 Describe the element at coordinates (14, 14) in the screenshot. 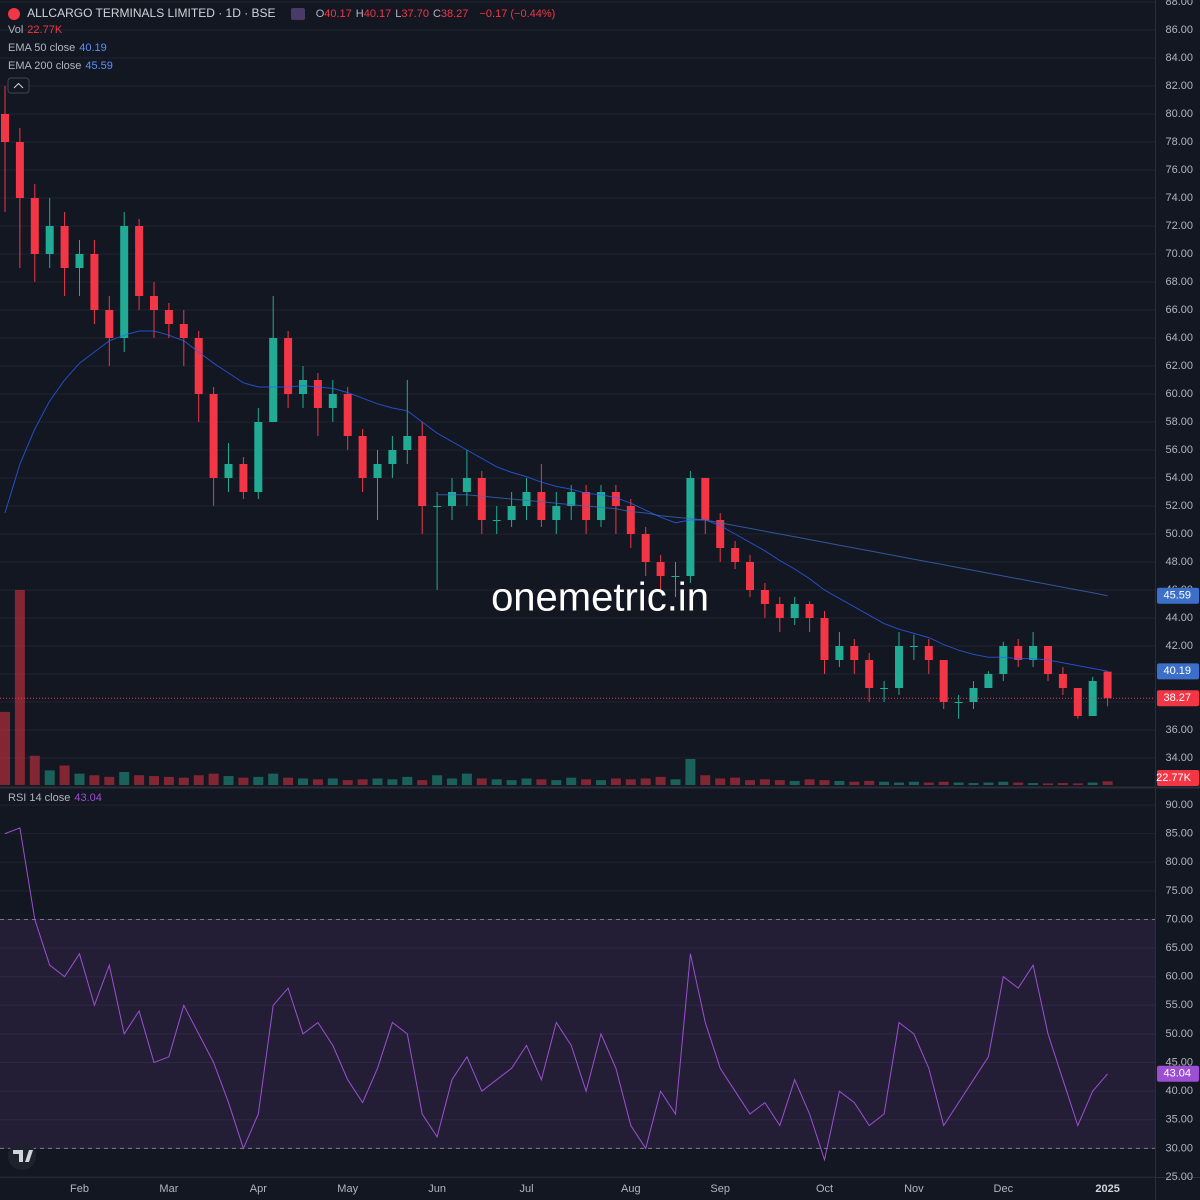

I see `symbol-icon` at that location.